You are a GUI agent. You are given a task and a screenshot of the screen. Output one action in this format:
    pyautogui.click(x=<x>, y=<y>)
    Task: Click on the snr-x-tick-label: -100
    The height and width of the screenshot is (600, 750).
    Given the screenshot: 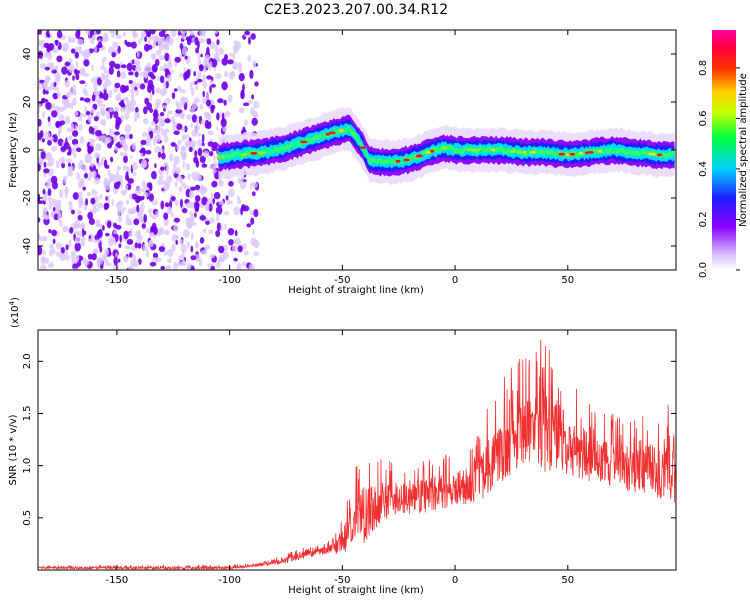 What is the action you would take?
    pyautogui.click(x=229, y=580)
    